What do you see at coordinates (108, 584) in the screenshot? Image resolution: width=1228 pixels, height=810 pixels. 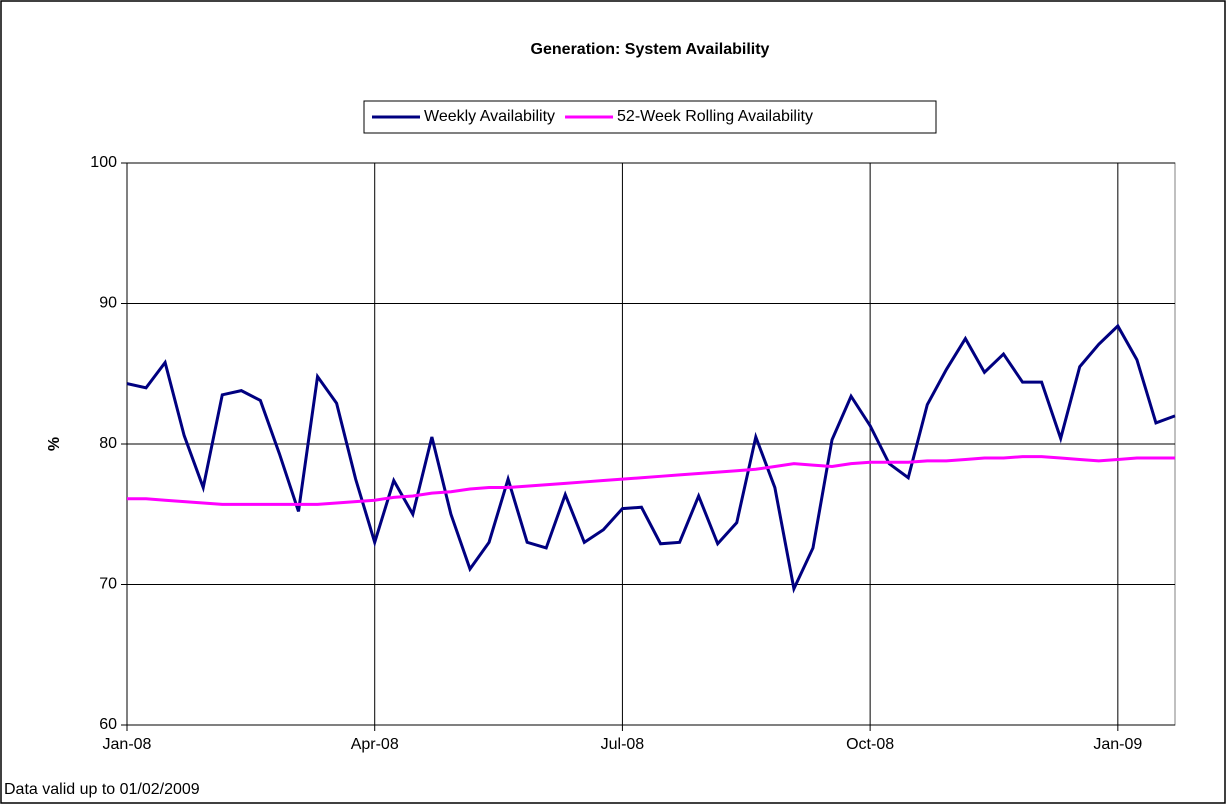 I see `y-tick-label: 70` at bounding box center [108, 584].